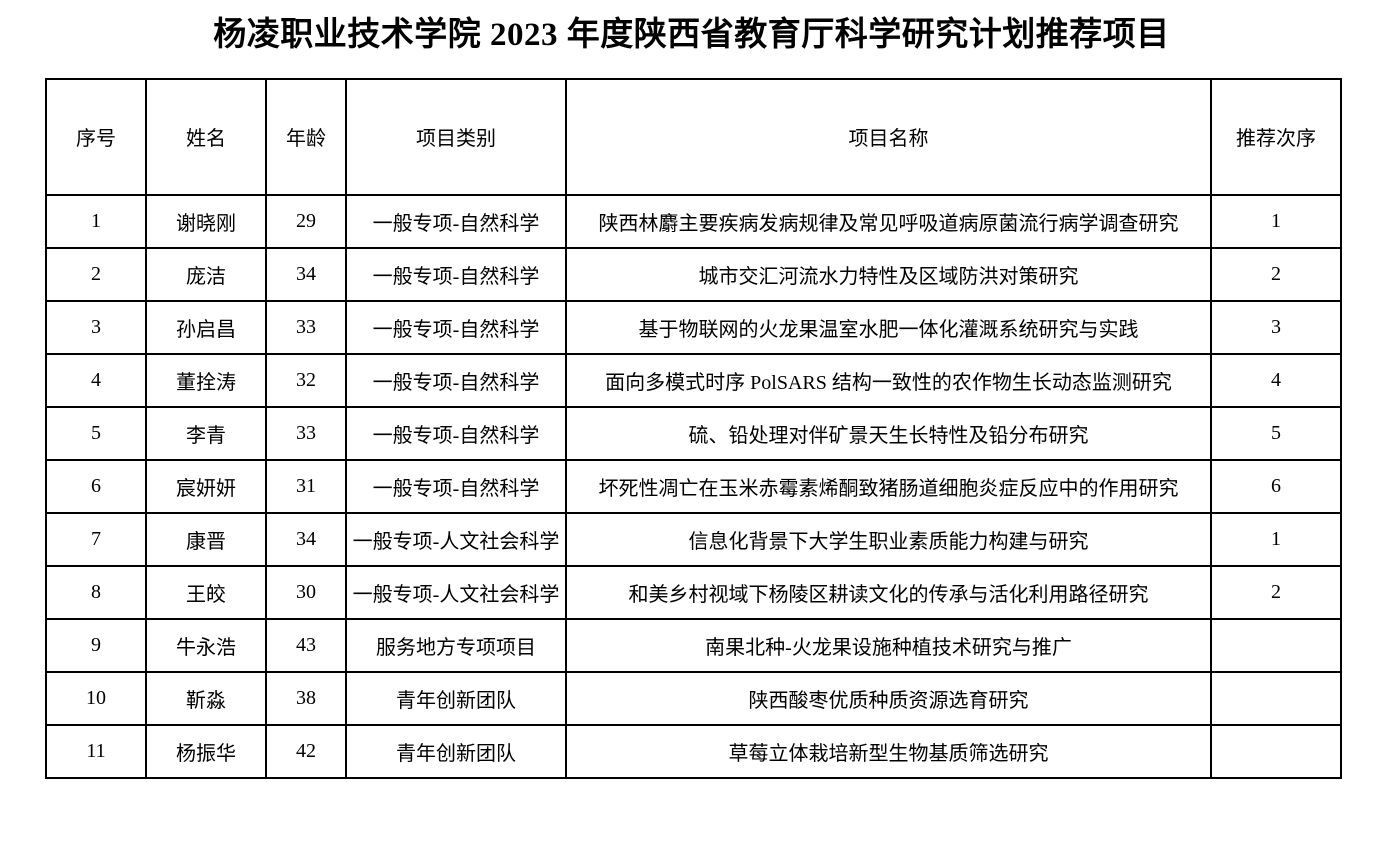 The height and width of the screenshot is (852, 1383). What do you see at coordinates (96, 274) in the screenshot?
I see `cell-no: 2` at bounding box center [96, 274].